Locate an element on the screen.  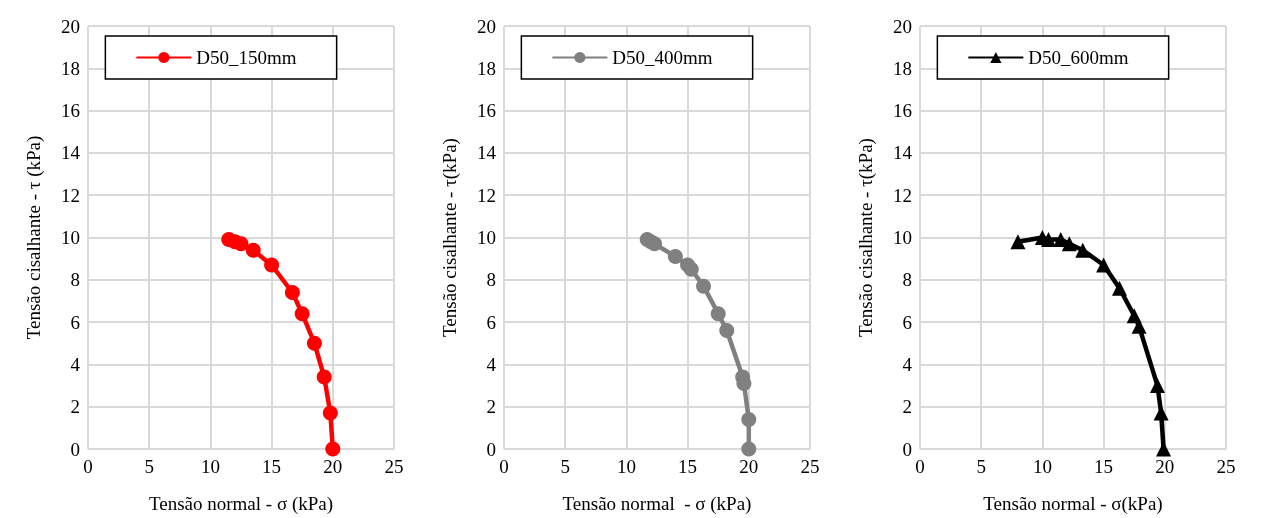
y-axis-title: Tensão cisalhante - τ (kPa) is located at coordinates (34, 237).